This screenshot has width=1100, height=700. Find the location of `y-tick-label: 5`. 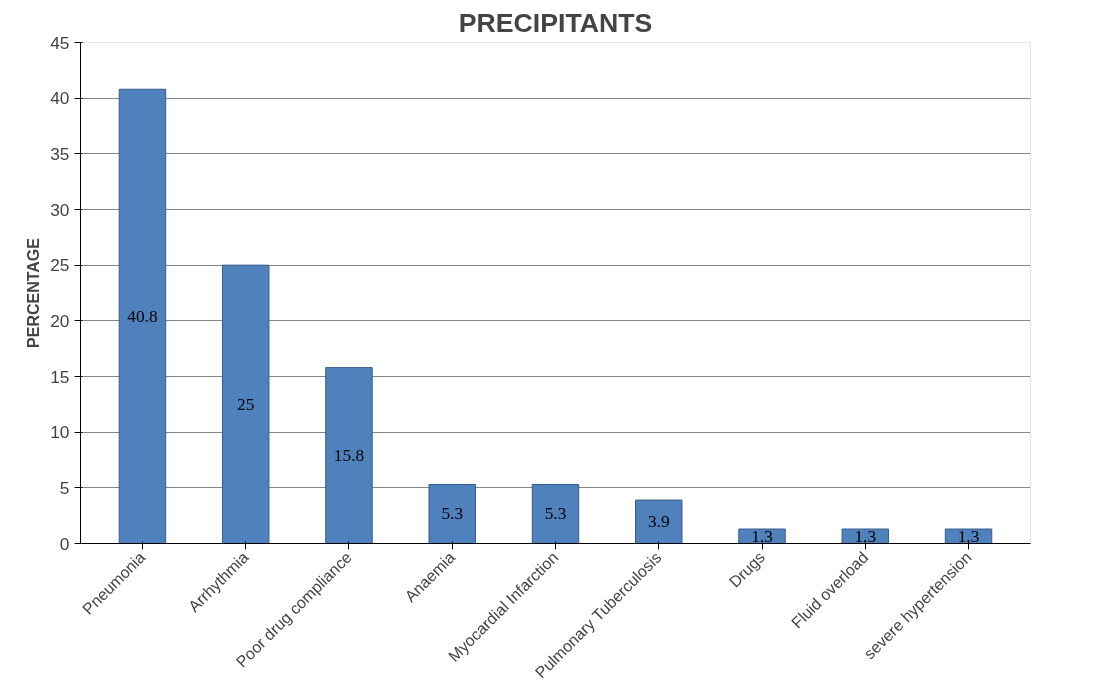

y-tick-label: 5 is located at coordinates (64, 487).